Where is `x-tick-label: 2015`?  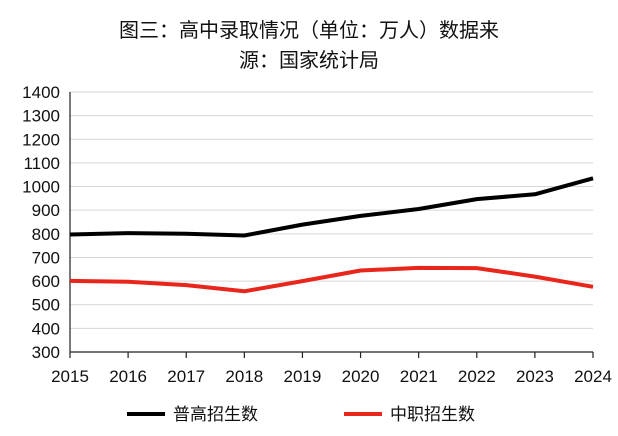 x-tick-label: 2015 is located at coordinates (70, 376).